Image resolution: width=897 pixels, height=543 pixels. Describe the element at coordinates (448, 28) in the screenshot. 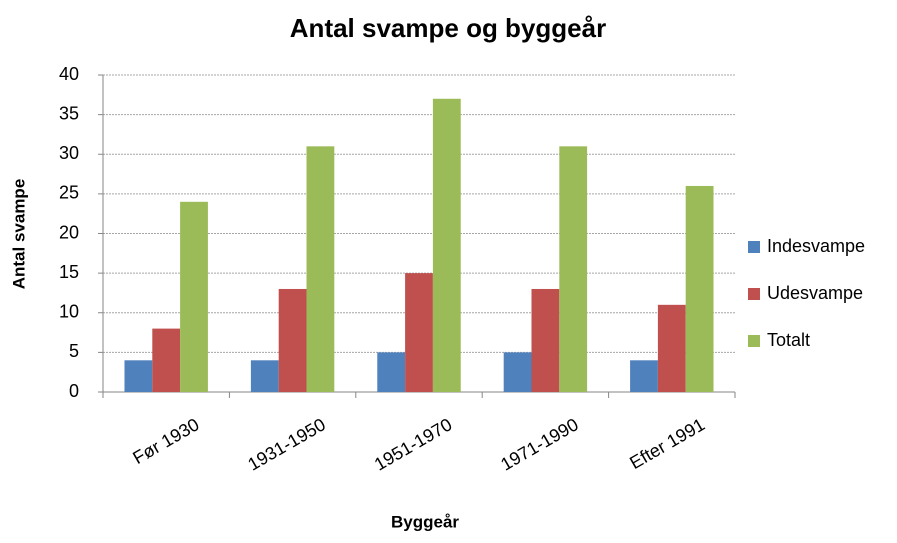

I see `chart-title: Antal svampe og byggeår` at that location.